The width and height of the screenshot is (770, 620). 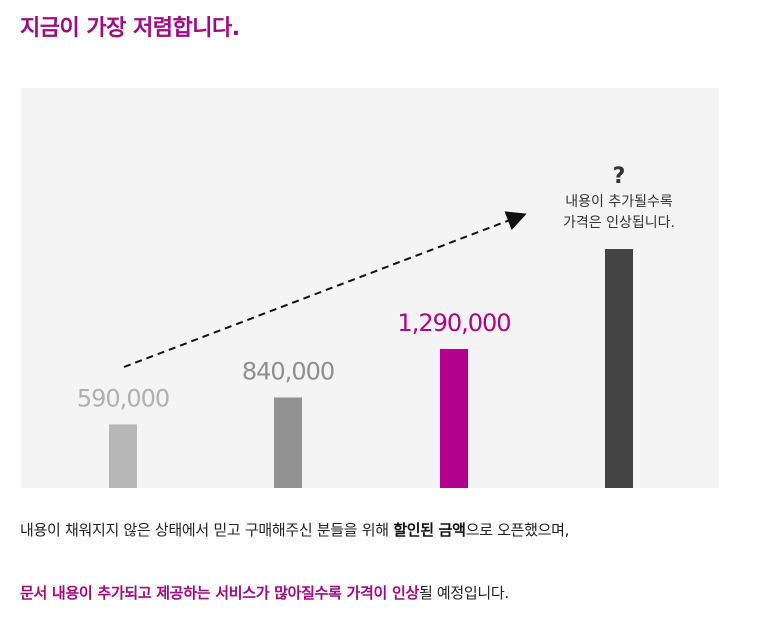 What do you see at coordinates (288, 371) in the screenshot?
I see `value-label-2: 840,000` at bounding box center [288, 371].